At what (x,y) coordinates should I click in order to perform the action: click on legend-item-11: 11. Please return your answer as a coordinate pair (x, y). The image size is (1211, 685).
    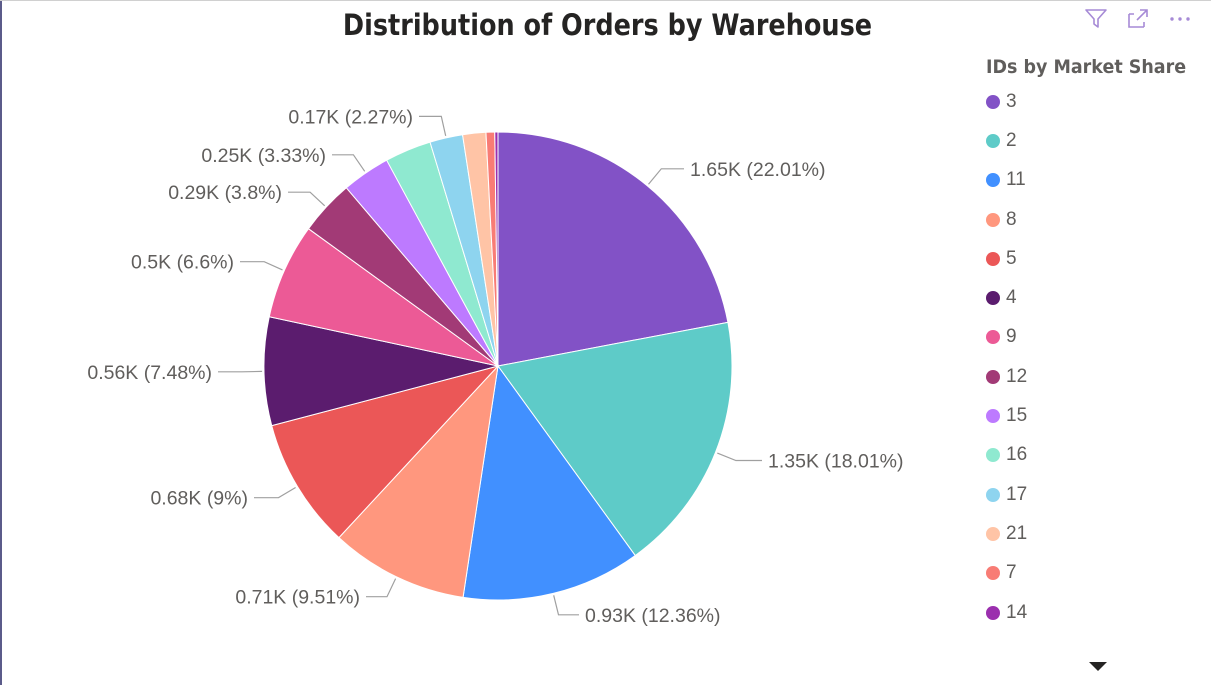
    Looking at the image, I should click on (1093, 180).